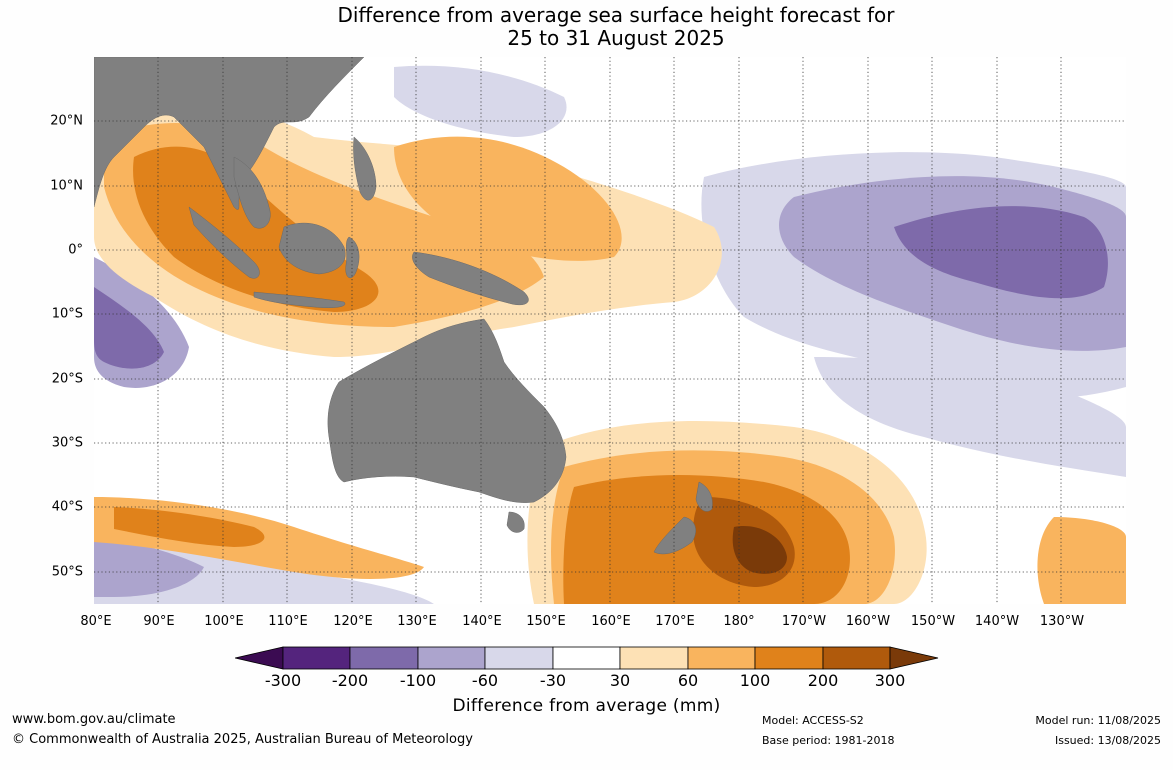 Image resolution: width=1173 pixels, height=770 pixels. Describe the element at coordinates (299, 300) in the screenshot. I see `land-java` at that location.